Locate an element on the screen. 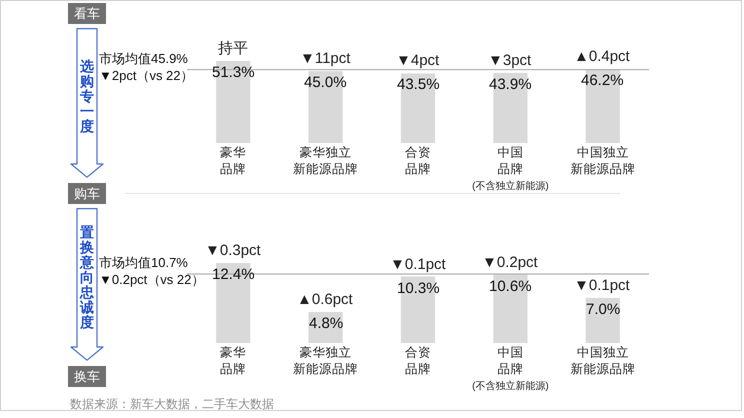  data-label: 43.5% is located at coordinates (418, 84).